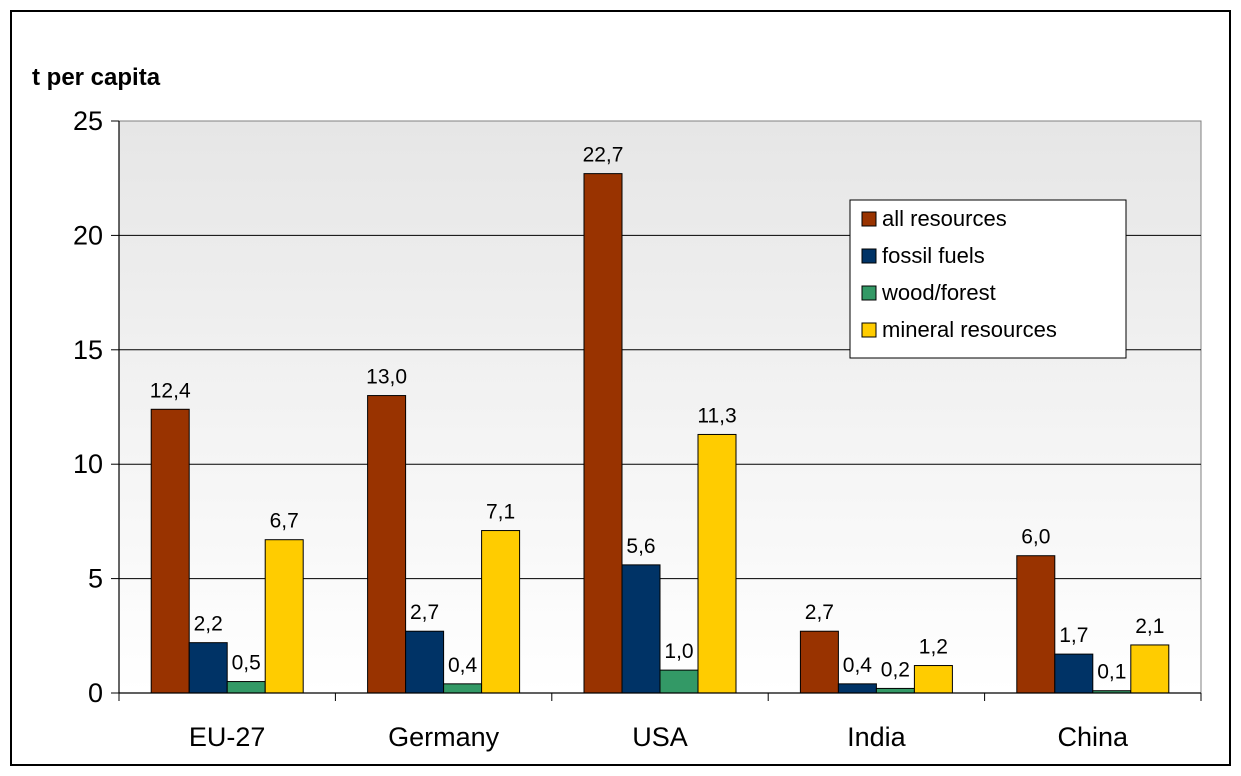  I want to click on y-tick-label: 10, so click(88, 464).